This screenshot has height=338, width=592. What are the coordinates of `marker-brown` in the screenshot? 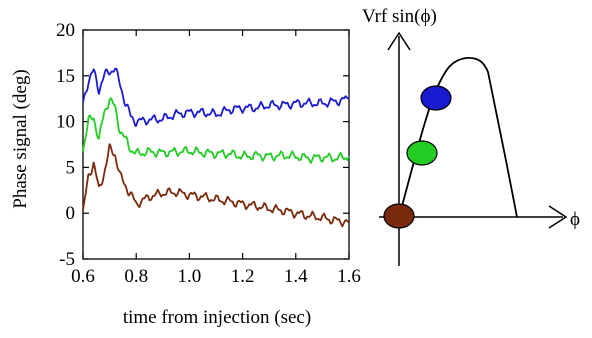 It's located at (399, 216).